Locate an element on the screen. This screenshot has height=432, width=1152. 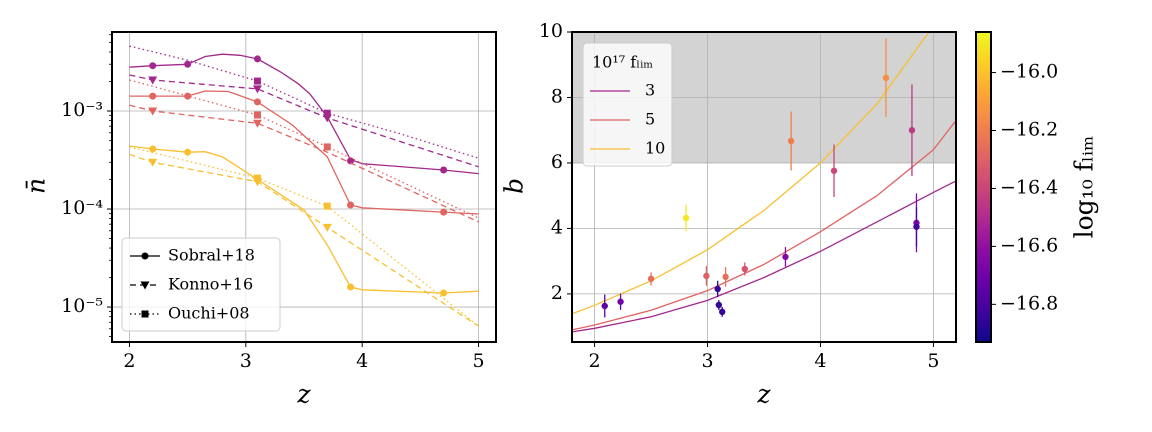
legend-label: 10 is located at coordinates (655, 148).